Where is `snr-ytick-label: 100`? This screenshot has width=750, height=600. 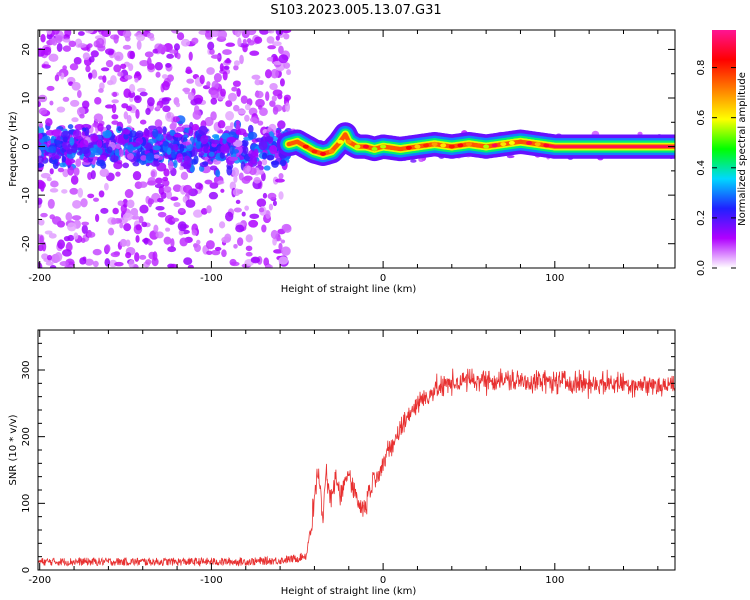
snr-ytick-label: 100 is located at coordinates (26, 503).